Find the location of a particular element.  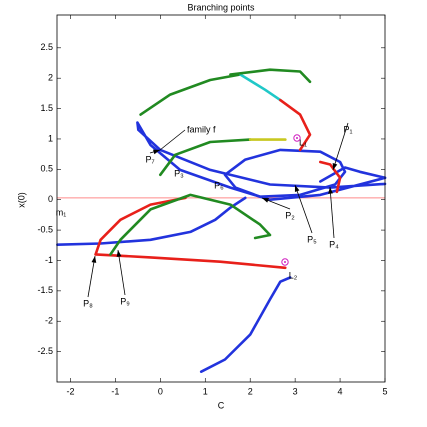

y-tick-label: 2.5 is located at coordinates (46, 47).